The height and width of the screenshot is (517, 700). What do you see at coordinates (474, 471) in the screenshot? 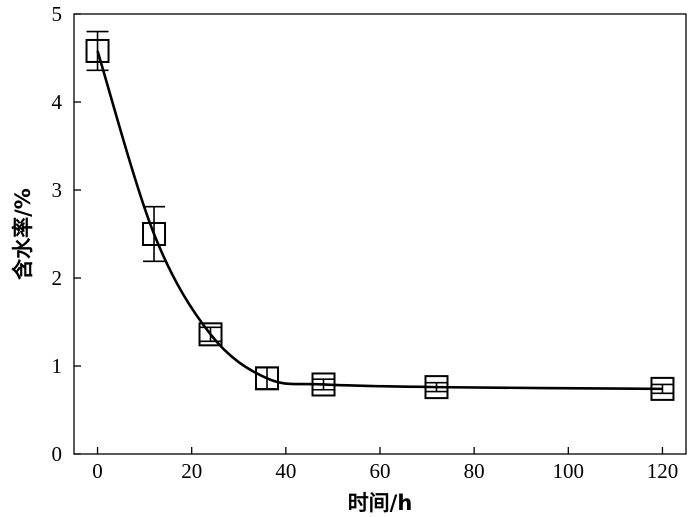
I see `x-tick-label: 80` at bounding box center [474, 471].